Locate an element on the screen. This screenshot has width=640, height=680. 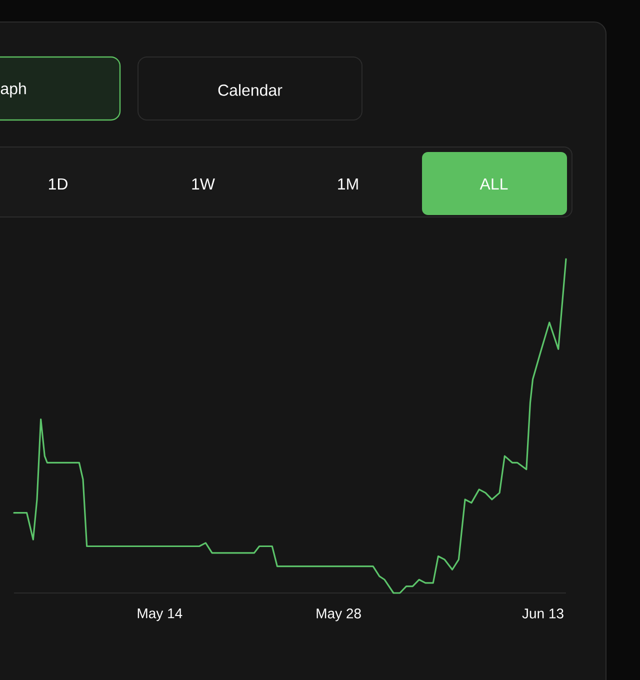
text: aph is located at coordinates (13, 90).